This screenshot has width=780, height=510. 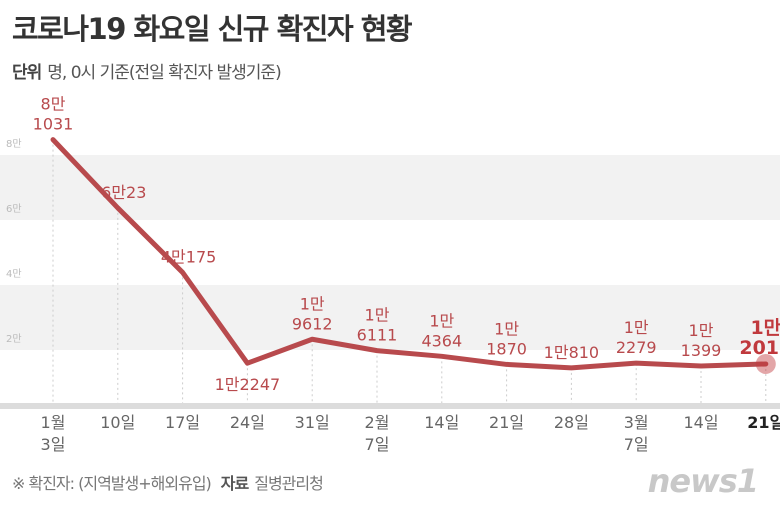 I want to click on data-label: 8만, so click(x=53, y=104).